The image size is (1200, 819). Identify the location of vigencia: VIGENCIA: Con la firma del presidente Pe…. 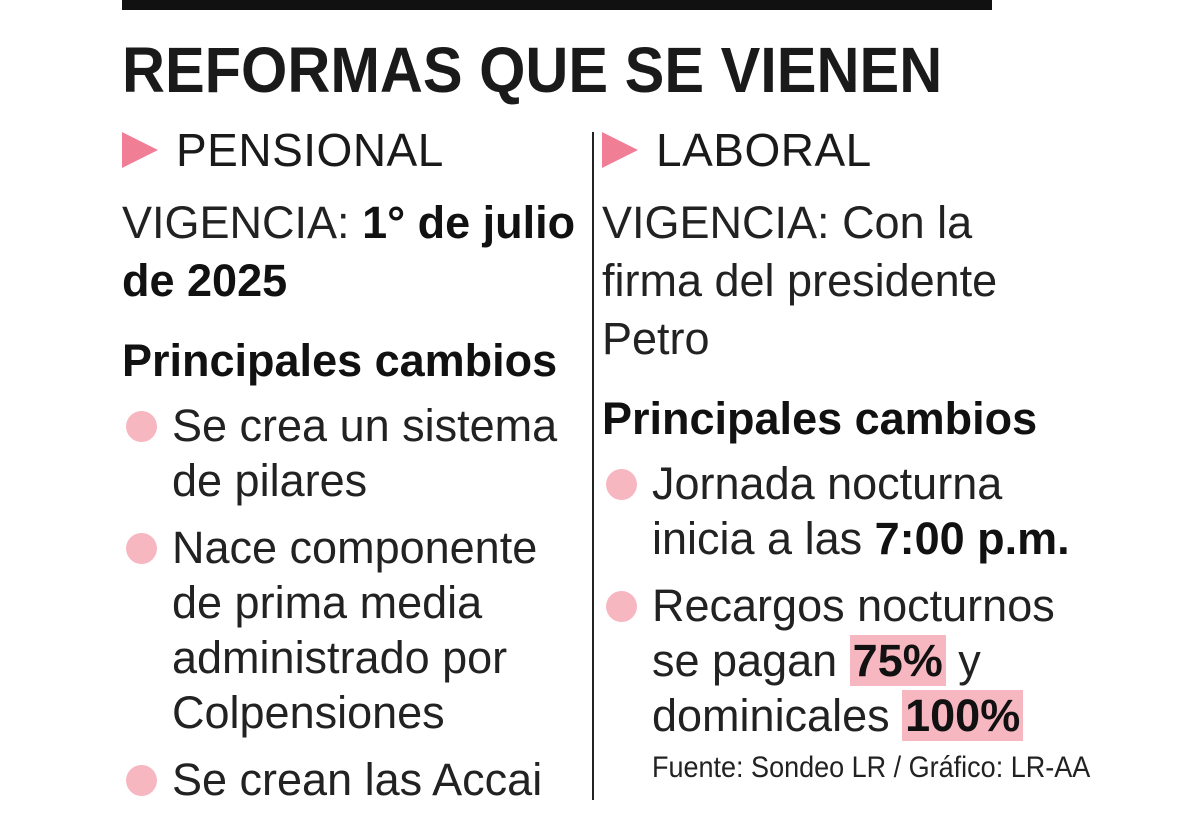
(837, 281).